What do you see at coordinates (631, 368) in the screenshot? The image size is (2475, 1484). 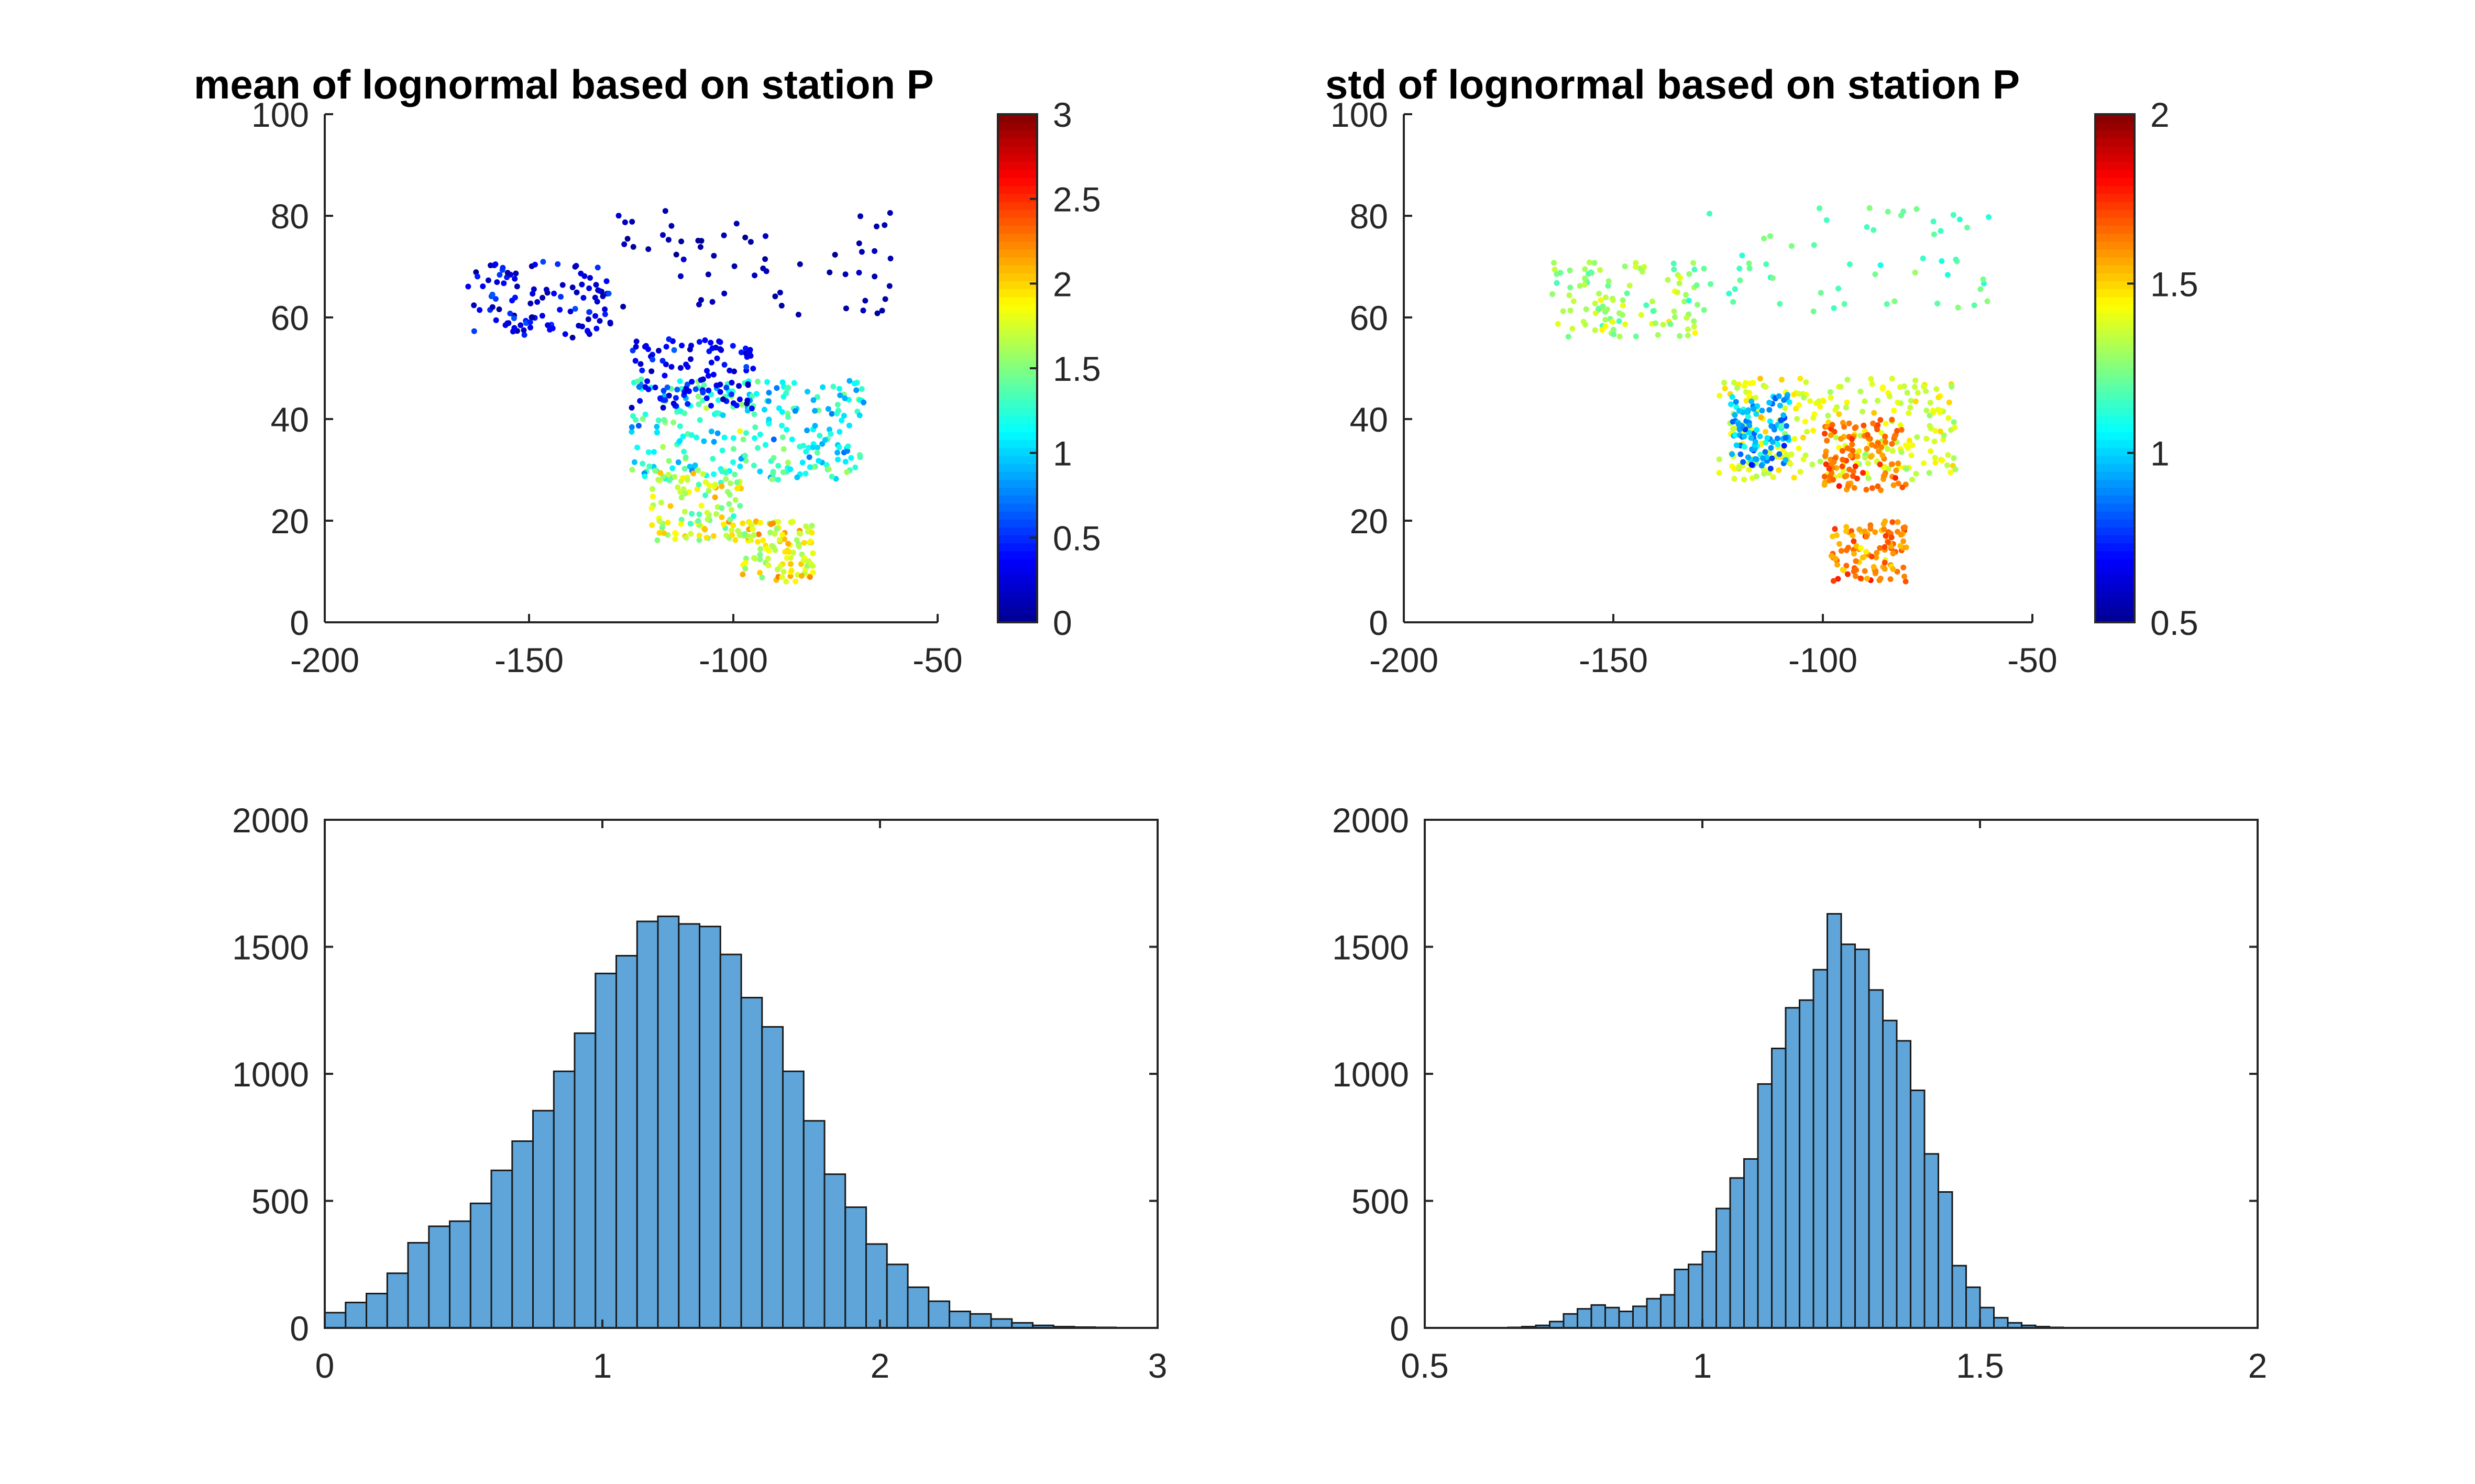 I see `mean-map-axis-lines` at bounding box center [631, 368].